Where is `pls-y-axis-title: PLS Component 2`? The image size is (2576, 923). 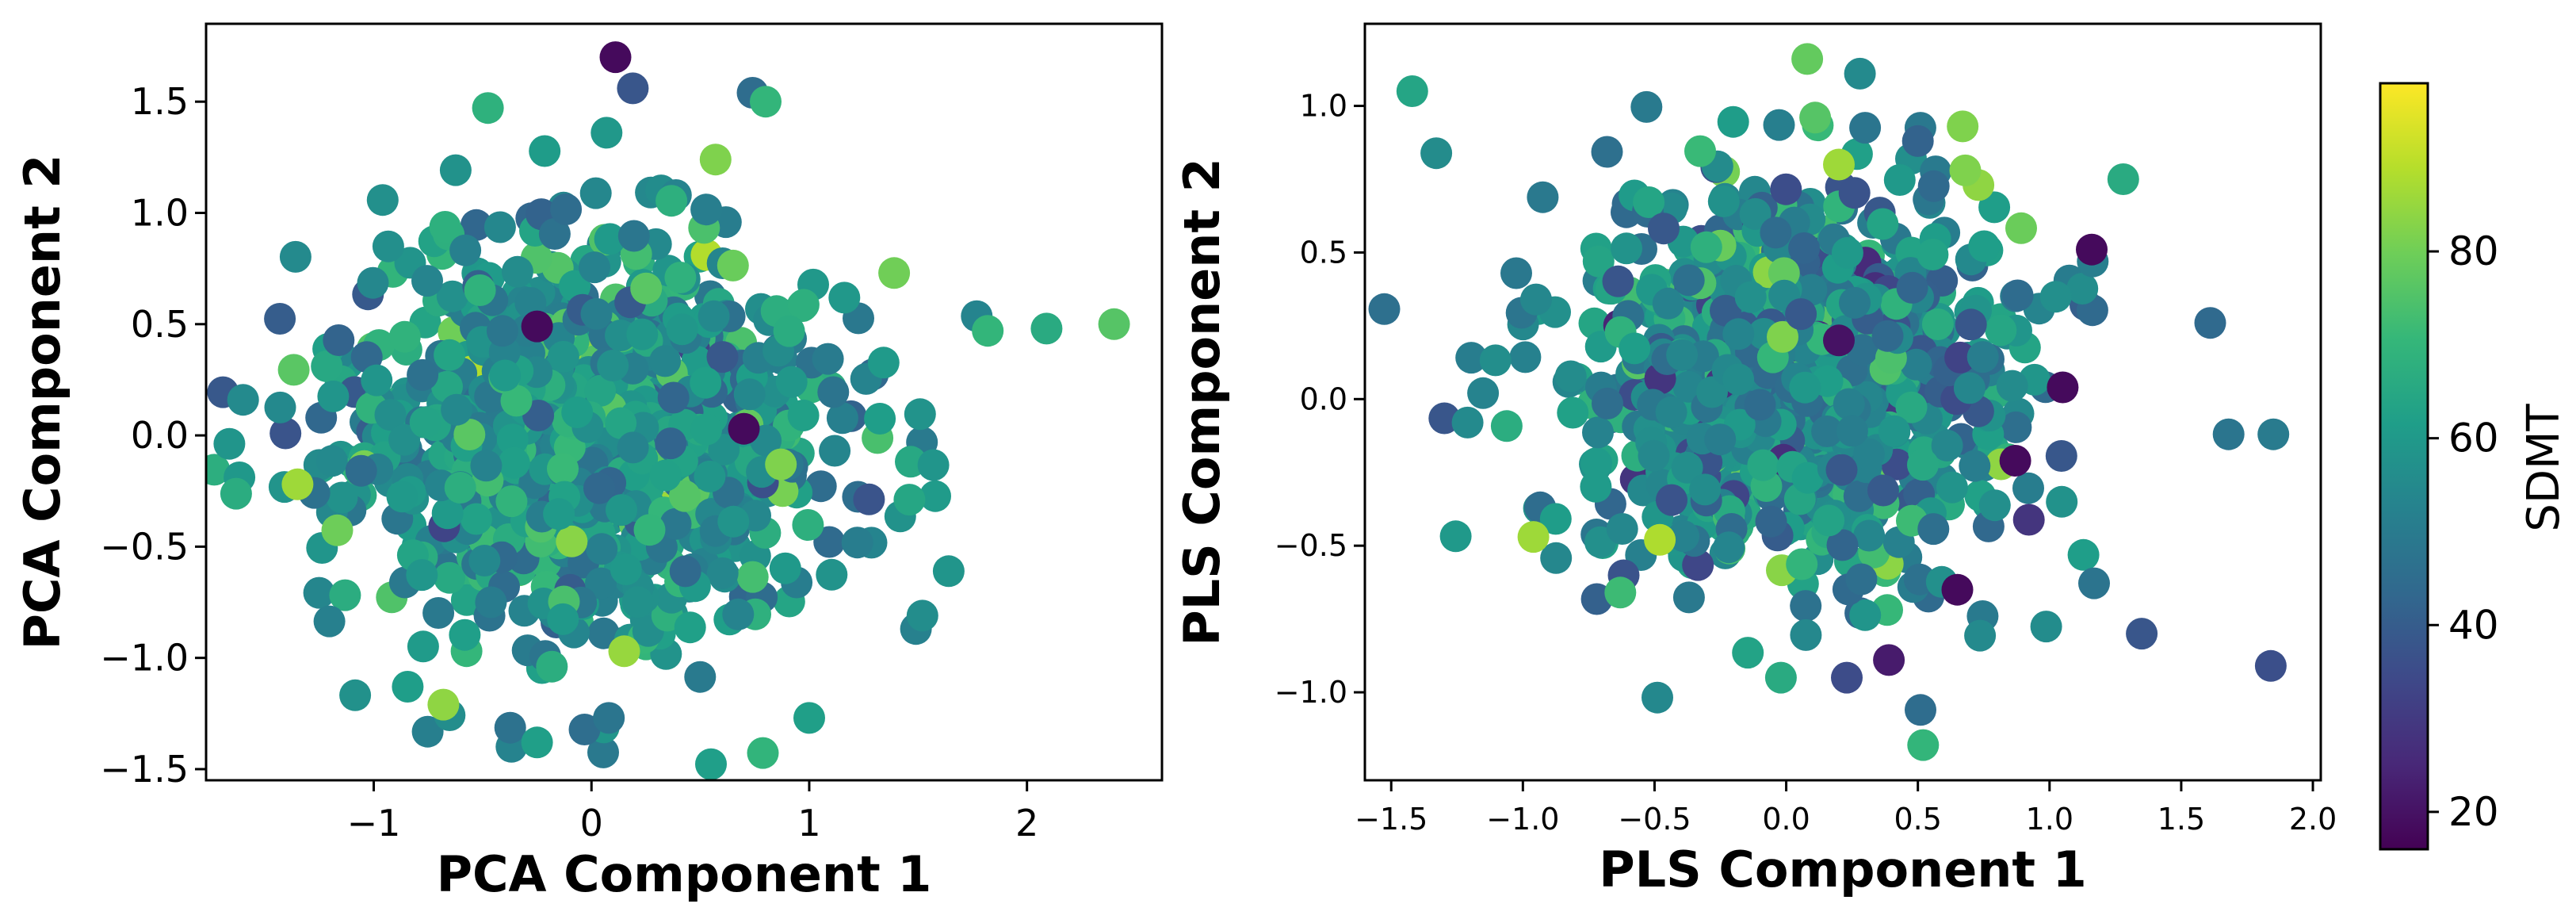
pls-y-axis-title: PLS Component 2 is located at coordinates (1202, 402).